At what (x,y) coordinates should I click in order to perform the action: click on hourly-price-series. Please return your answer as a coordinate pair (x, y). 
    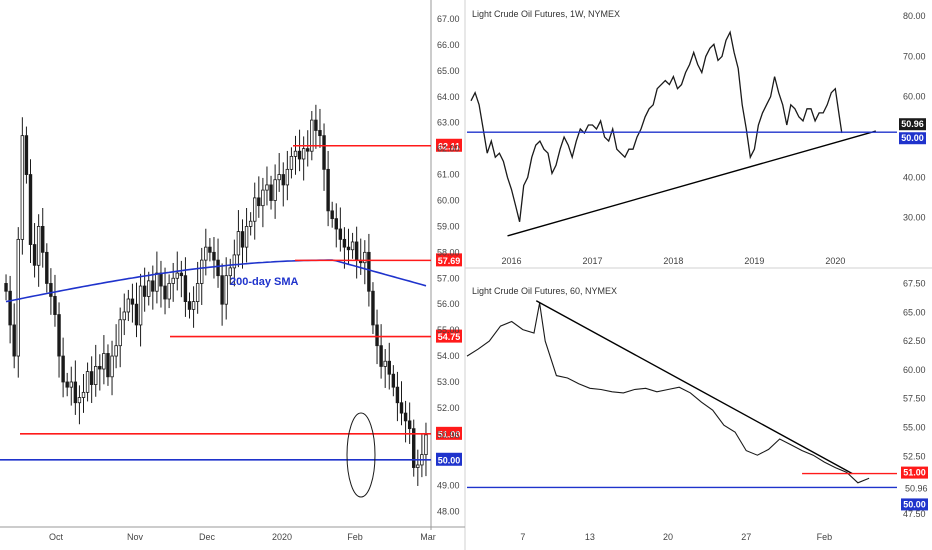
    Looking at the image, I should click on (668, 393).